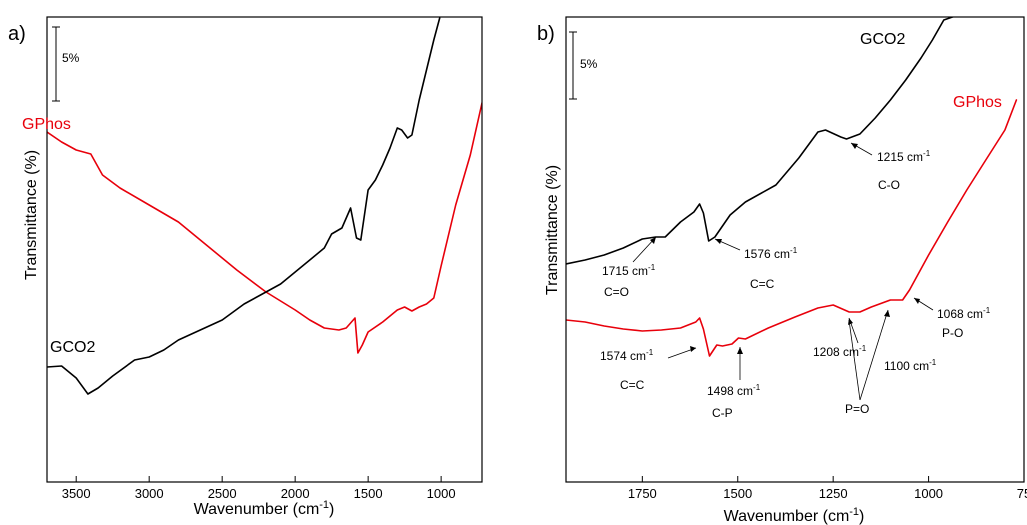 This screenshot has width=1027, height=525. I want to click on panel-b-scale-bar-label: 5%, so click(589, 64).